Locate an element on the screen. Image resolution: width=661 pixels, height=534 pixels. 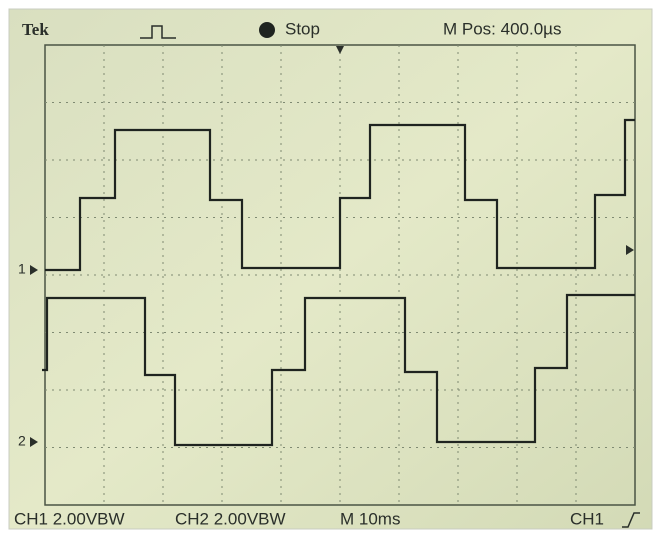
trigger-source: CH1 is located at coordinates (587, 518).